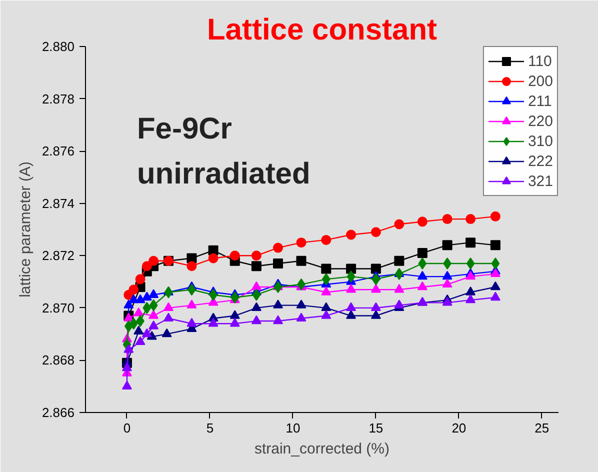 The height and width of the screenshot is (472, 598). What do you see at coordinates (540, 141) in the screenshot?
I see `legend-label: 310` at bounding box center [540, 141].